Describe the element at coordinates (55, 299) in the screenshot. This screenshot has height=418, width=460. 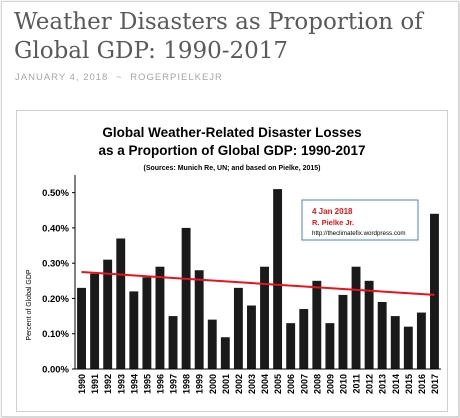
I see `y-tick-label: 0.20%` at that location.